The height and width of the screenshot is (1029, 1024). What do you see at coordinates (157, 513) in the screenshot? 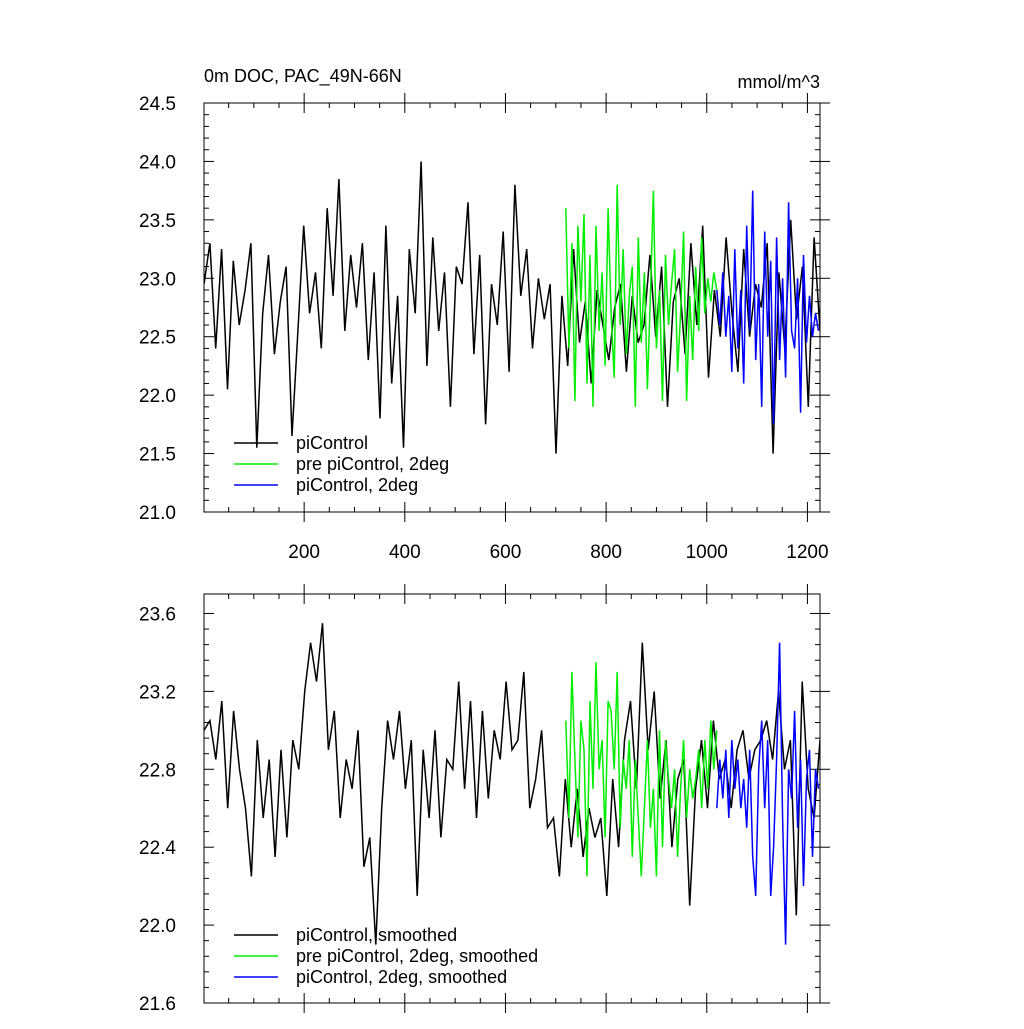
I see `y-tick-label: 21.0` at bounding box center [157, 513].